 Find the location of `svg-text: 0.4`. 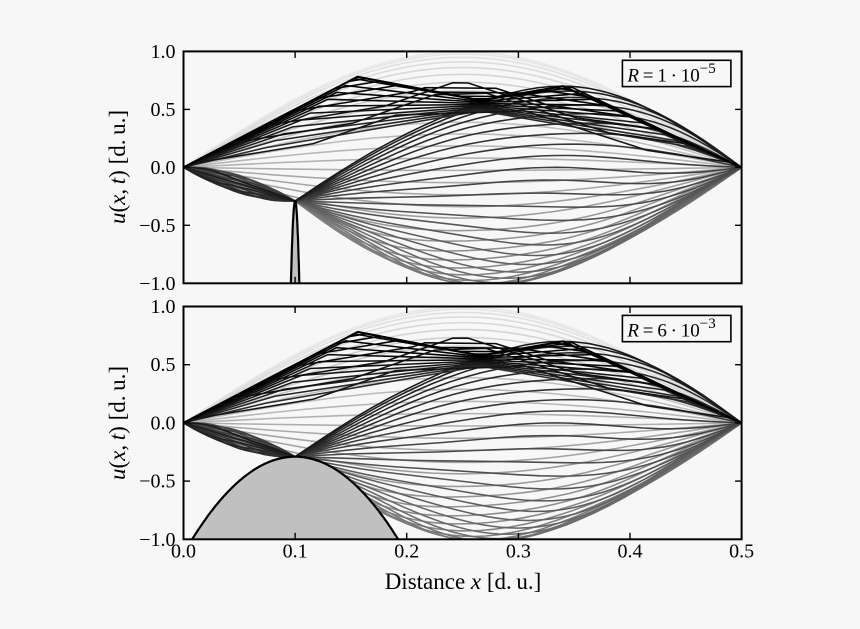

svg-text: 0.4 is located at coordinates (630, 551).